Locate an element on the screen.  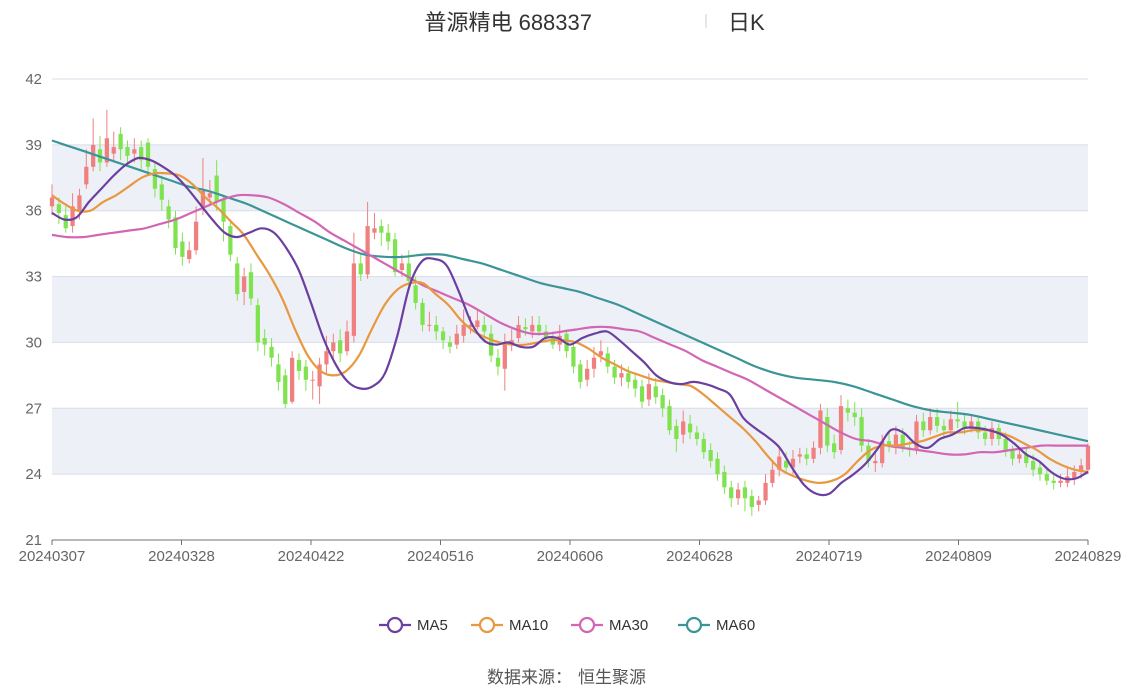
y-tick-label: 30 is located at coordinates (33, 342).